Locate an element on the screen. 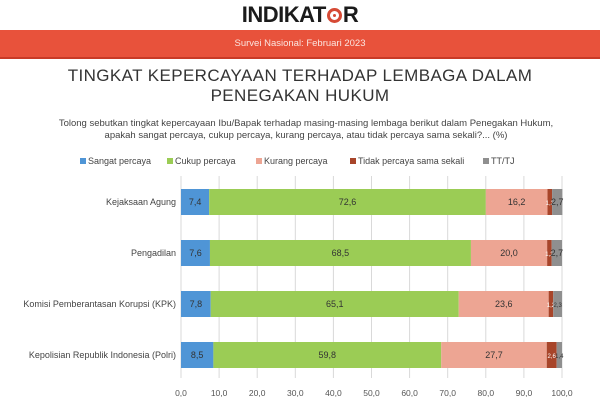 This screenshot has height=400, width=600. data-label: 68,5 is located at coordinates (341, 253).